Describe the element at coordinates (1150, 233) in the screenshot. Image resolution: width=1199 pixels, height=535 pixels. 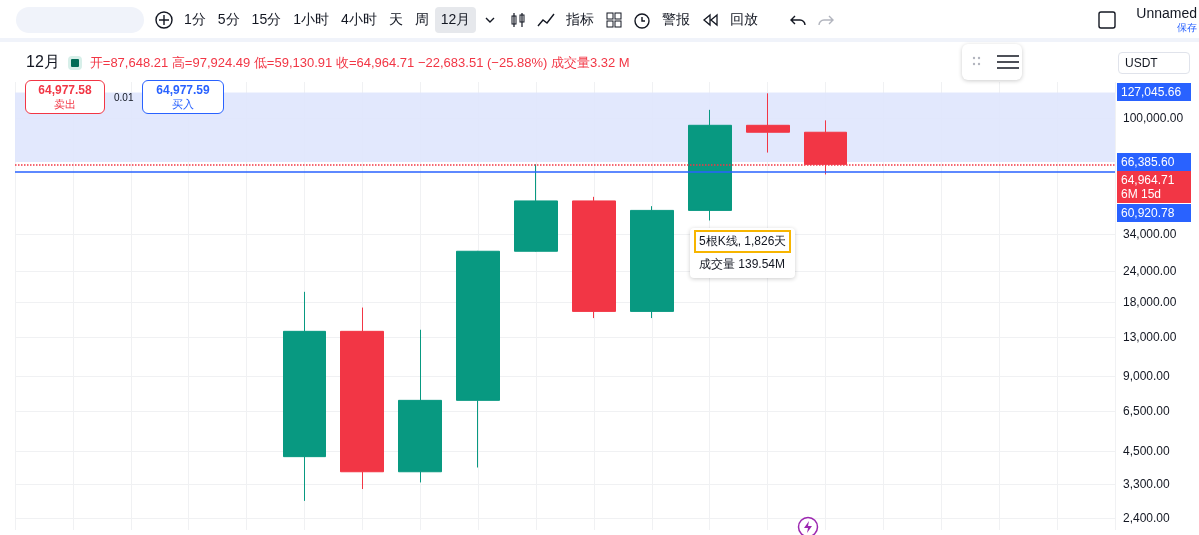
I see `y-tick-label: 34,000.00` at that location.